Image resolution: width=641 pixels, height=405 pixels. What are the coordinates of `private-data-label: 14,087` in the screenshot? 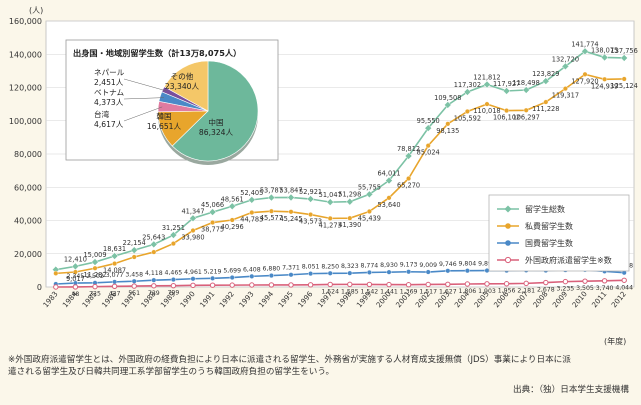 It's located at (114, 271).